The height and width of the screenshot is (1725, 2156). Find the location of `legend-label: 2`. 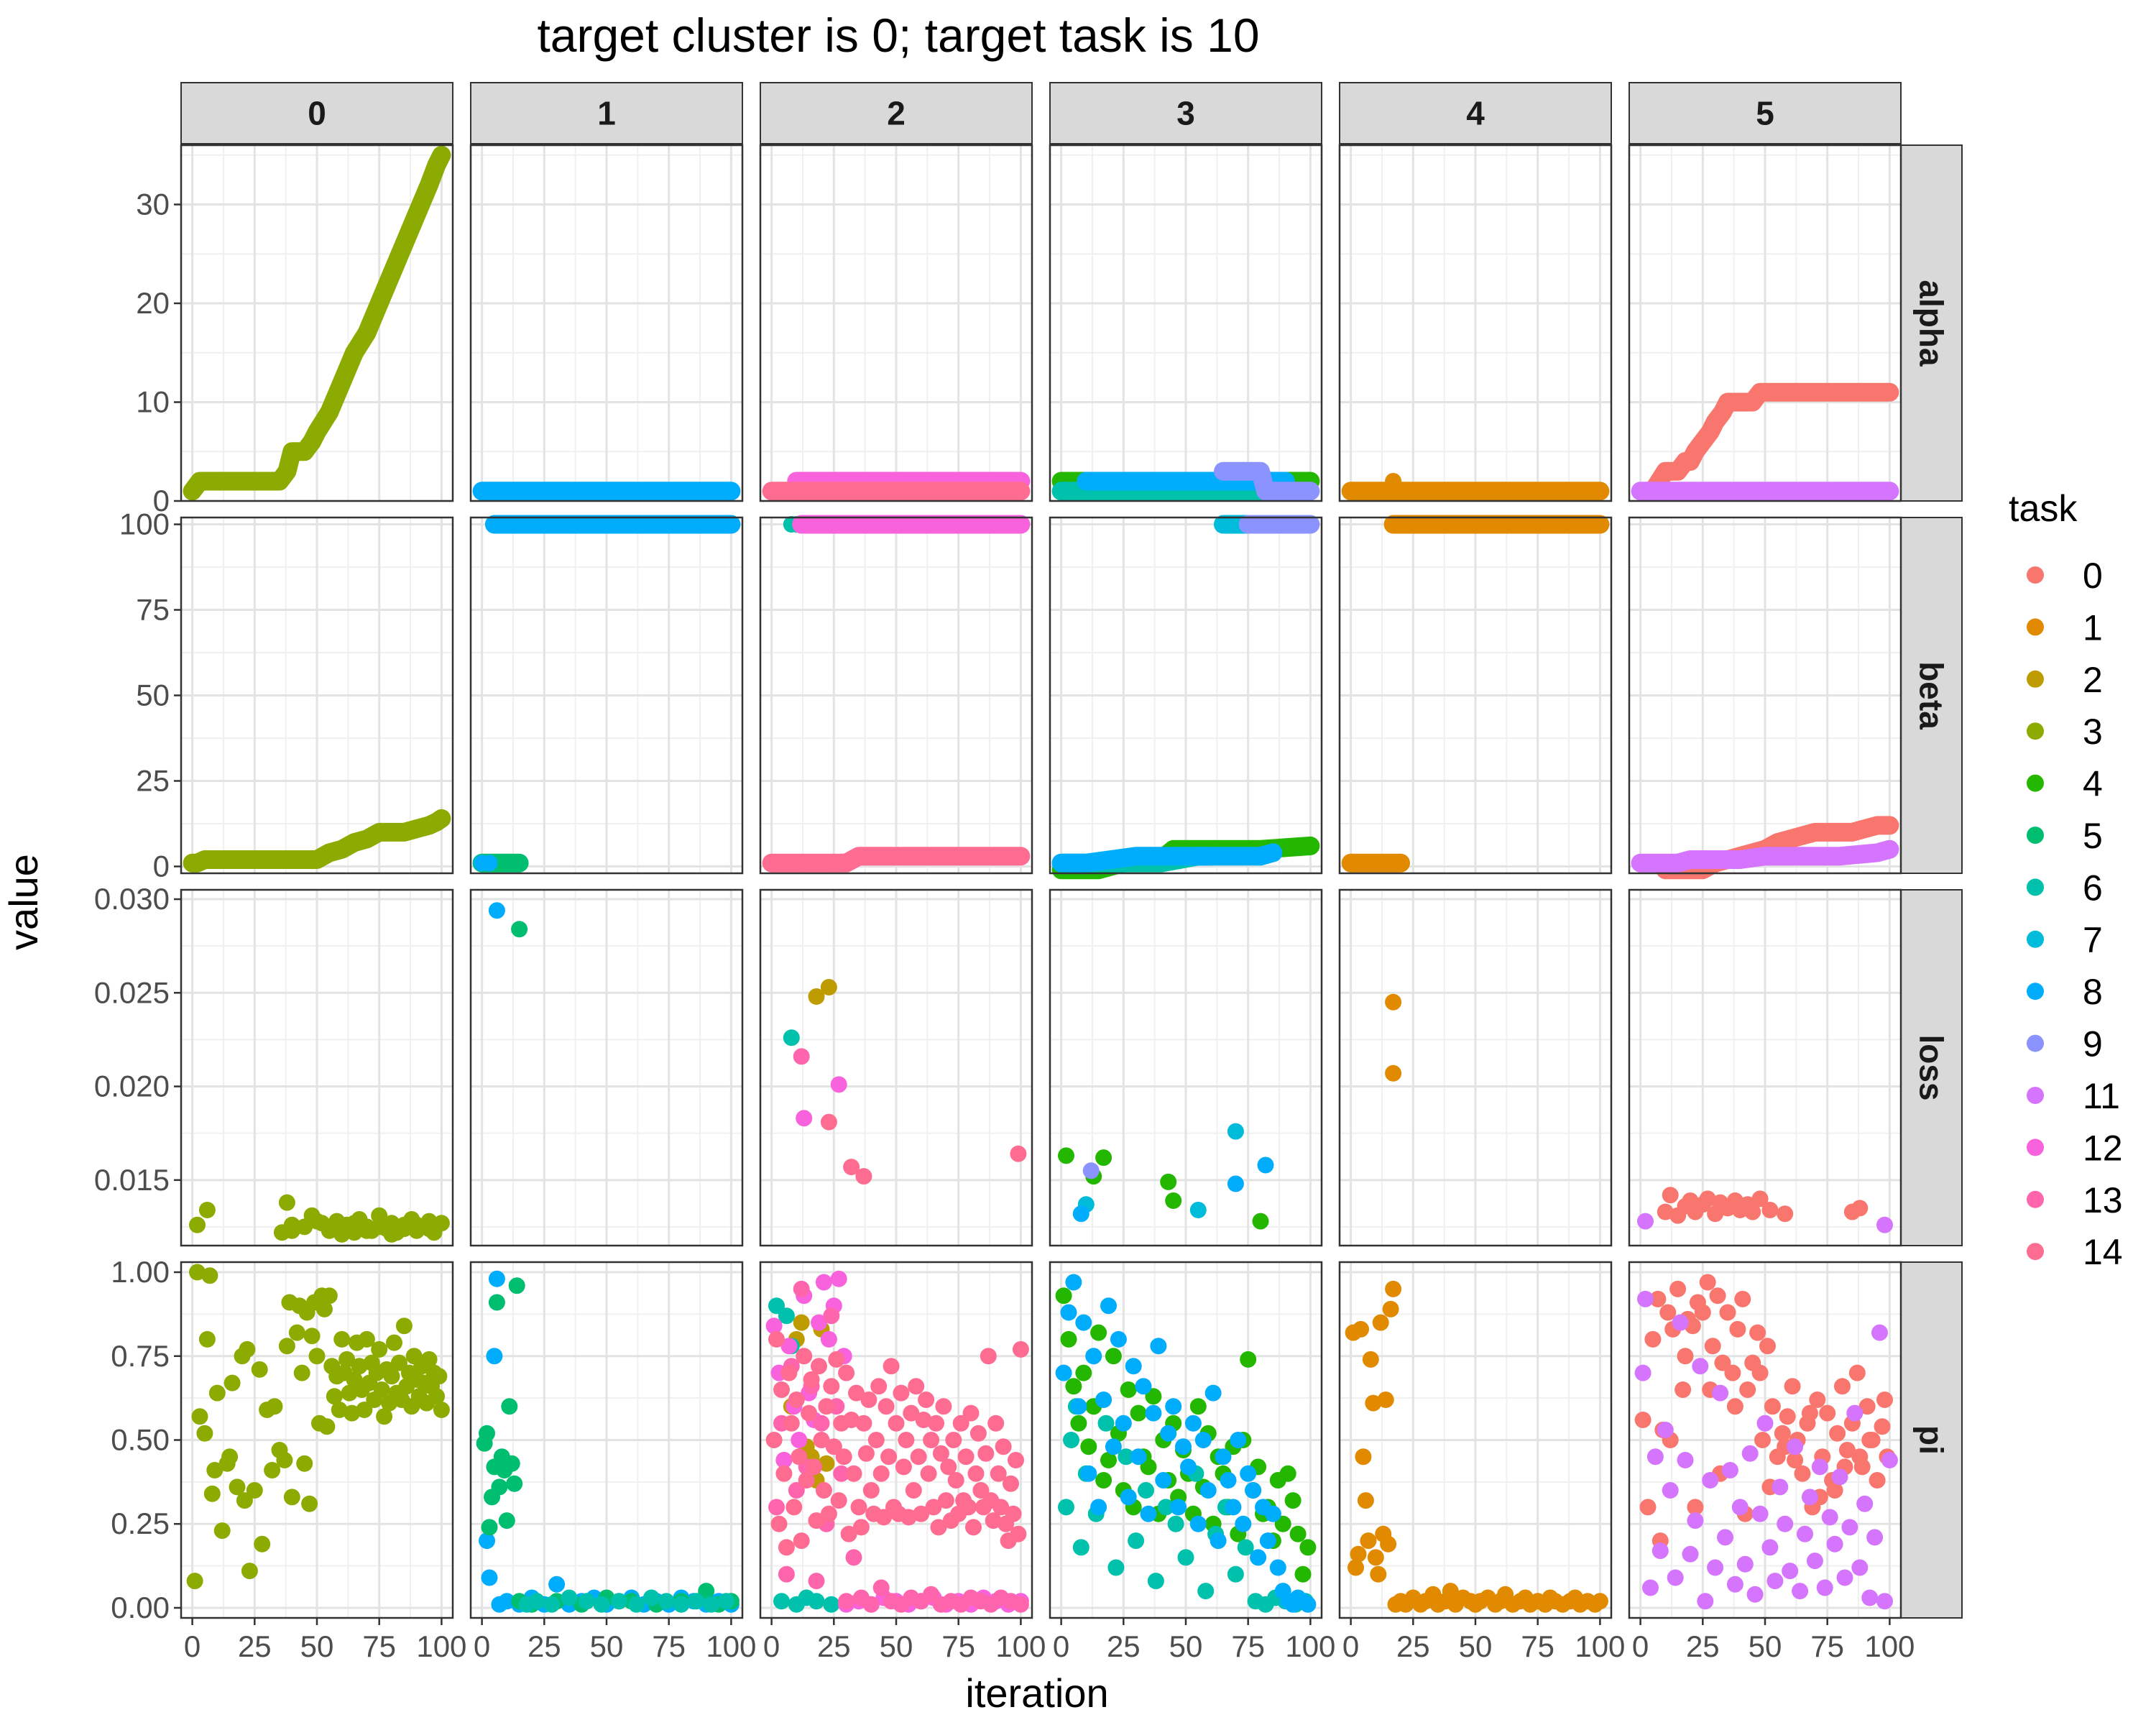

legend-label: 2 is located at coordinates (2093, 680).